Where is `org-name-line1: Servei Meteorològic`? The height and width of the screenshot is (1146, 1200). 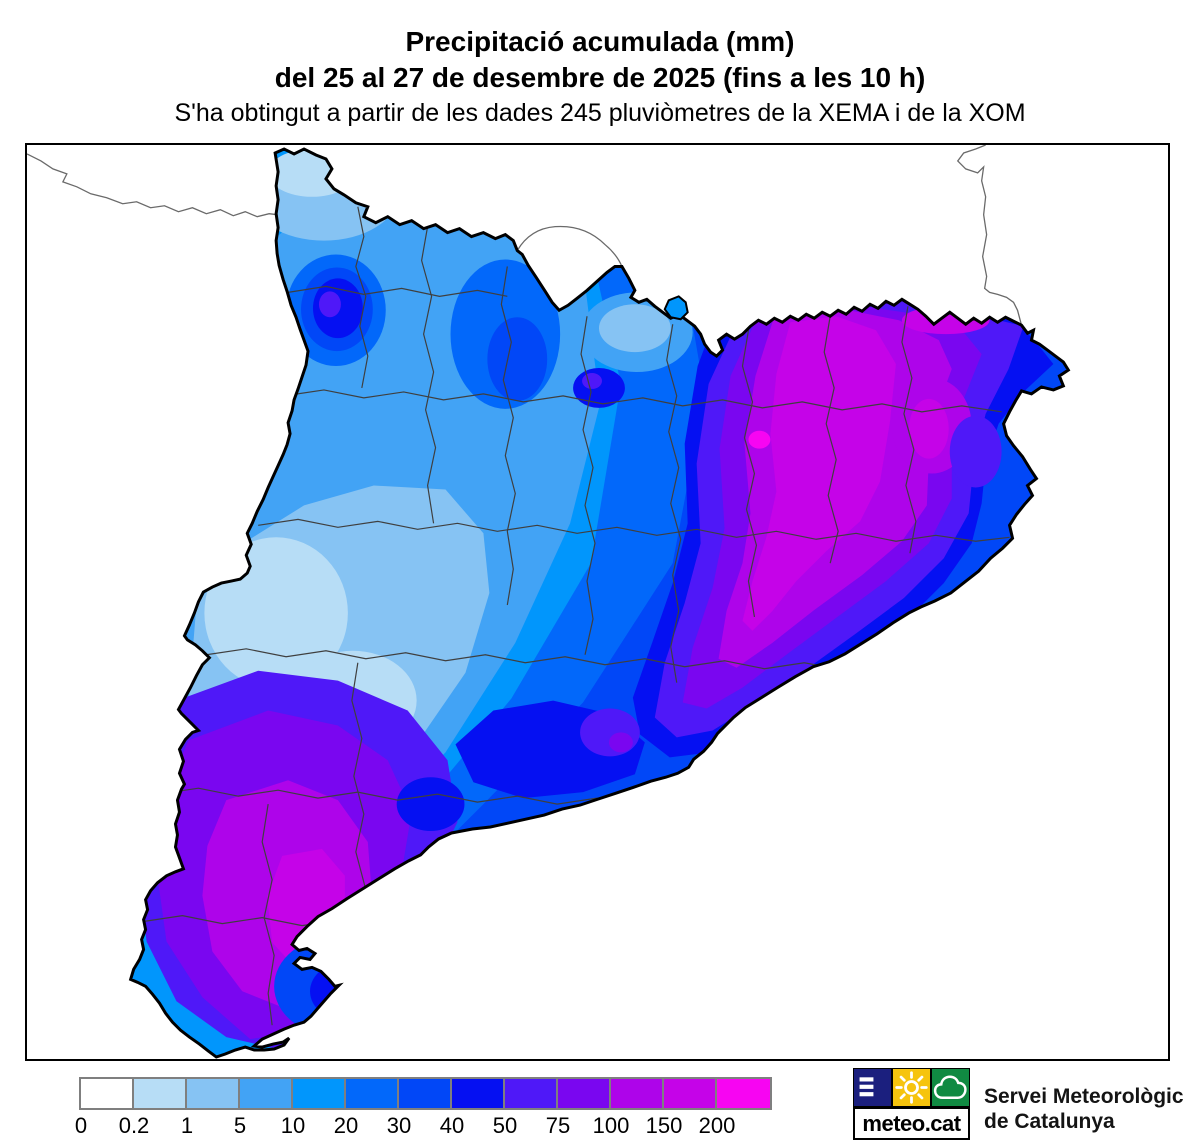
org-name-line1: Servei Meteorològic is located at coordinates (1084, 1096).